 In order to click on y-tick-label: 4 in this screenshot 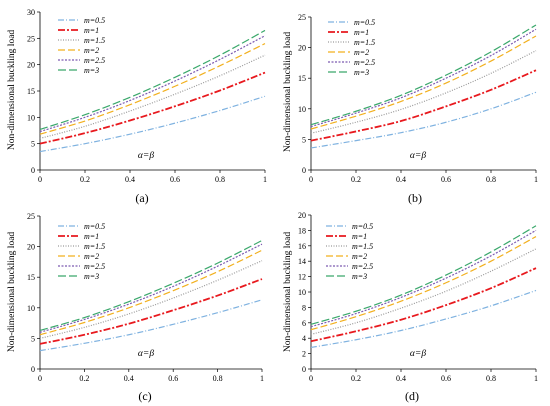, I will do `click(304, 338)`.